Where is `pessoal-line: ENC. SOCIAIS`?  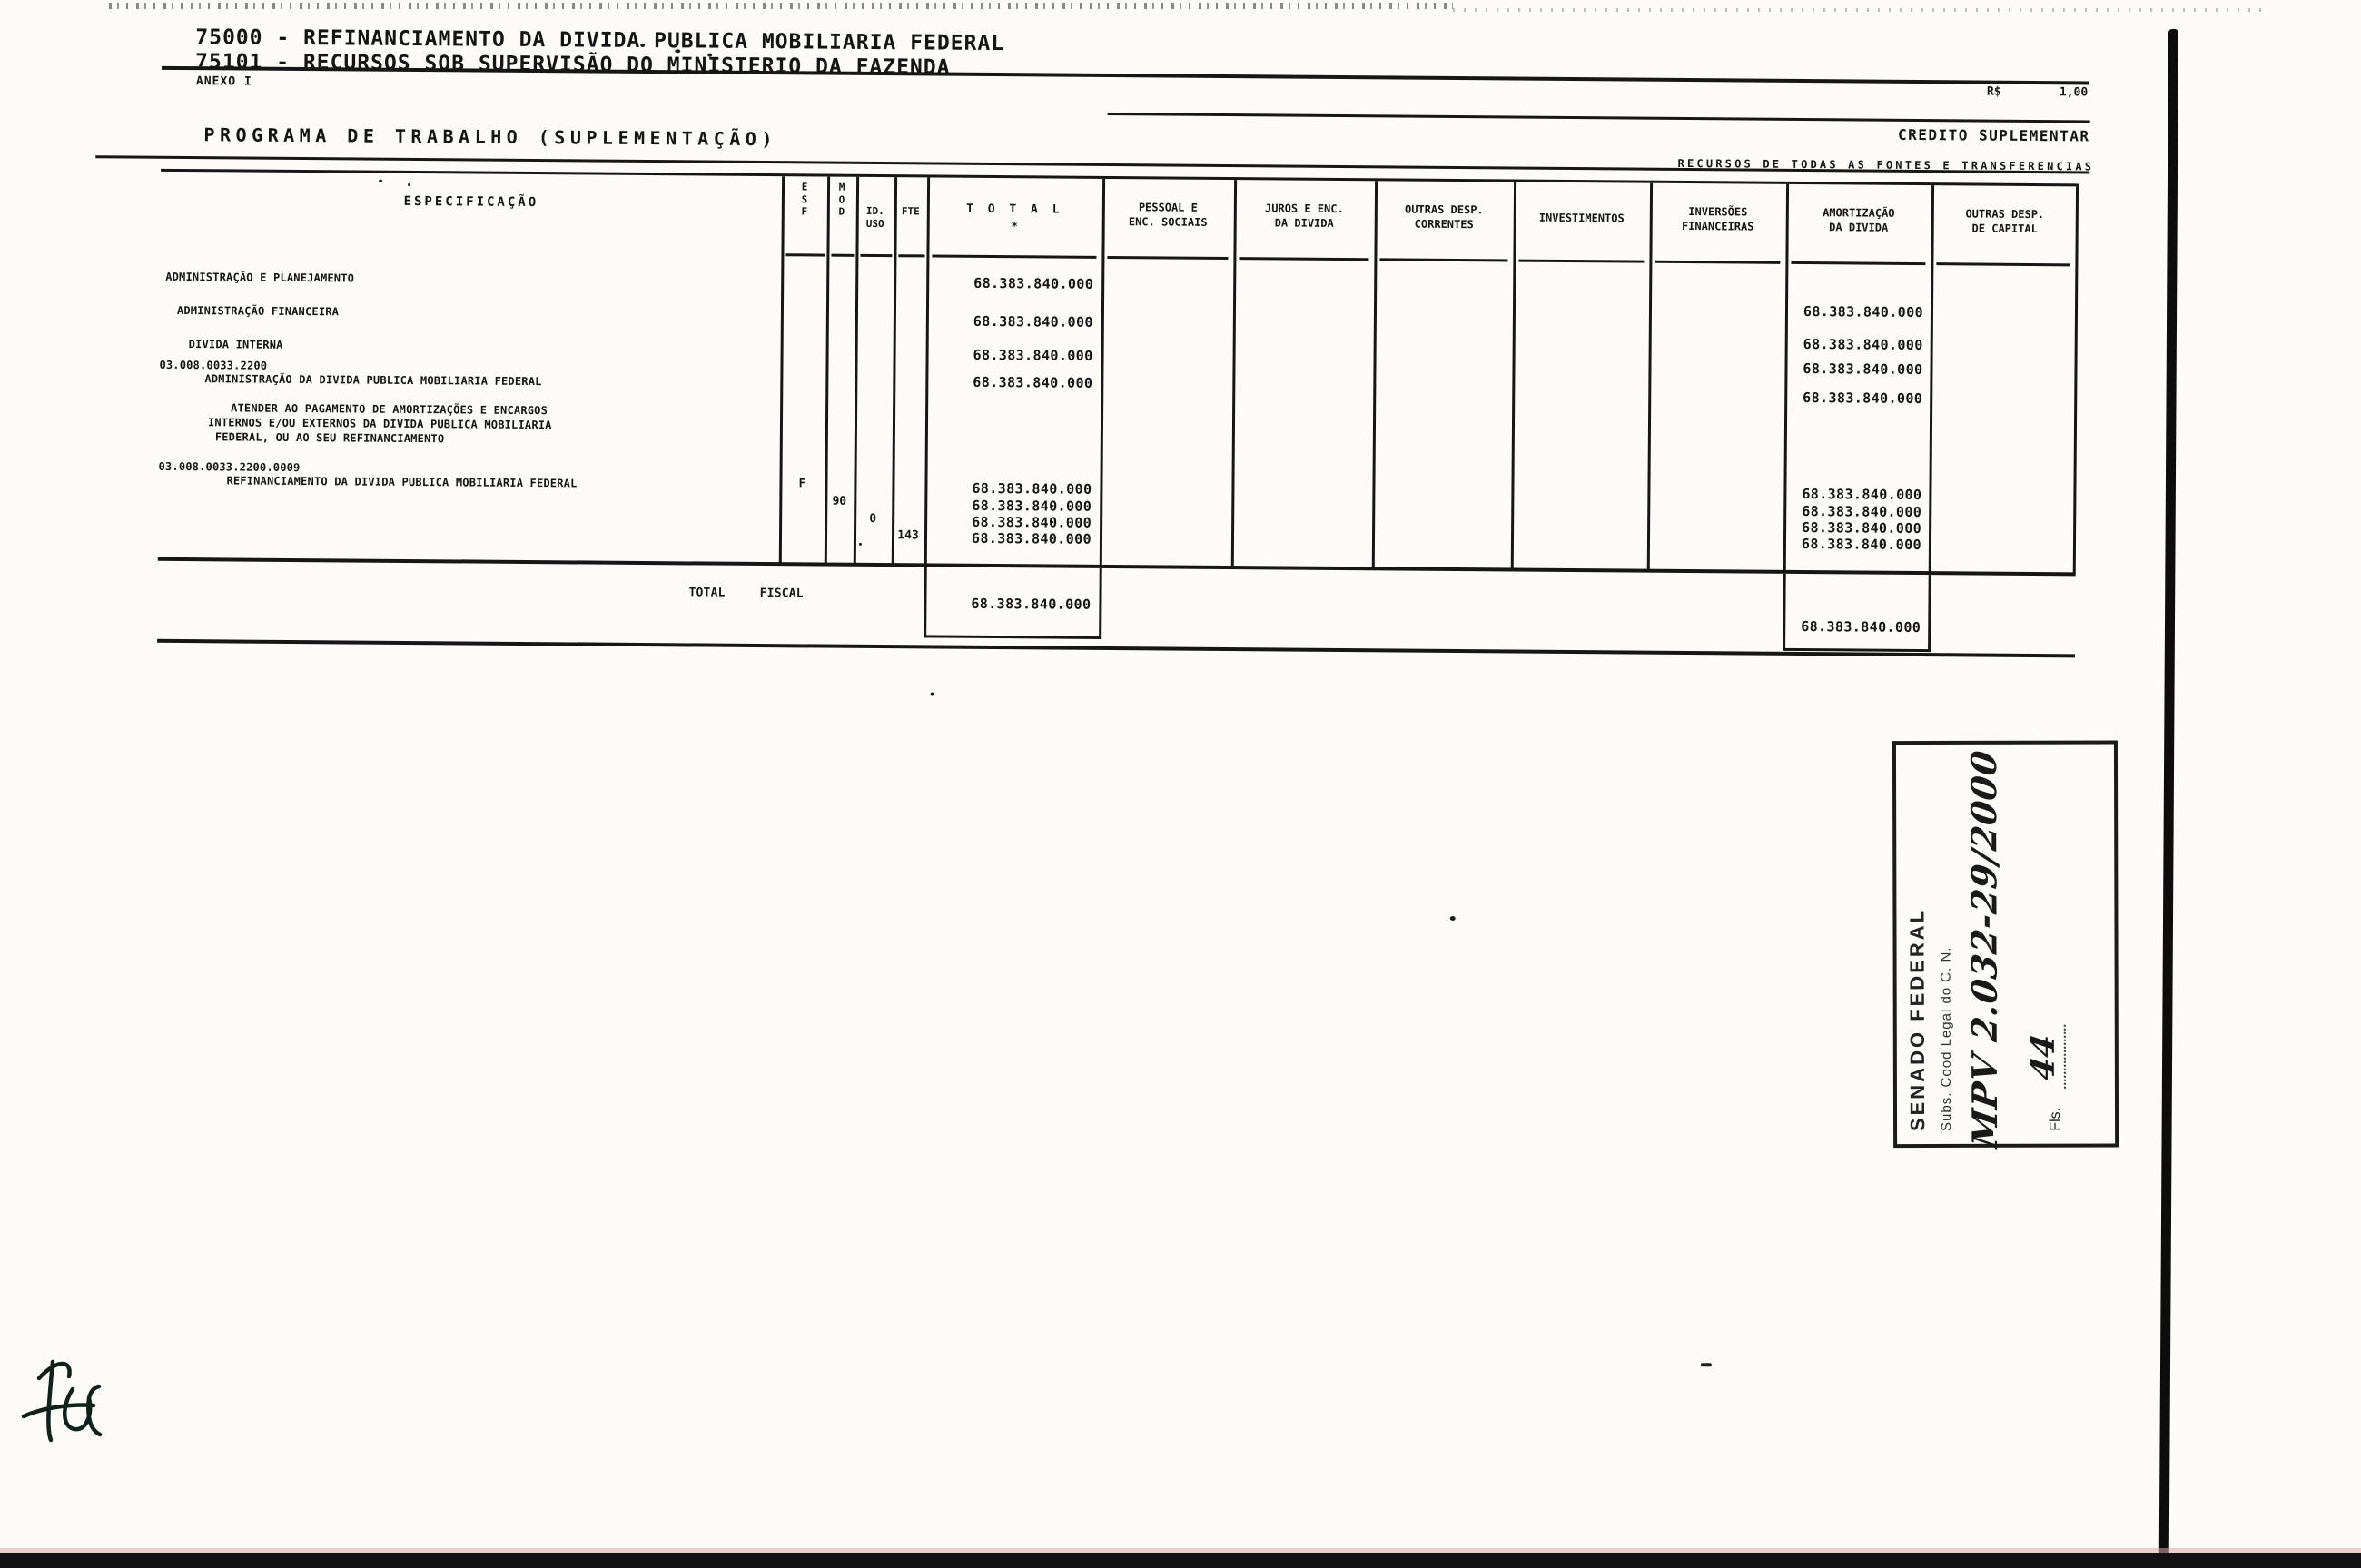 pessoal-line: ENC. SOCIAIS is located at coordinates (1168, 222).